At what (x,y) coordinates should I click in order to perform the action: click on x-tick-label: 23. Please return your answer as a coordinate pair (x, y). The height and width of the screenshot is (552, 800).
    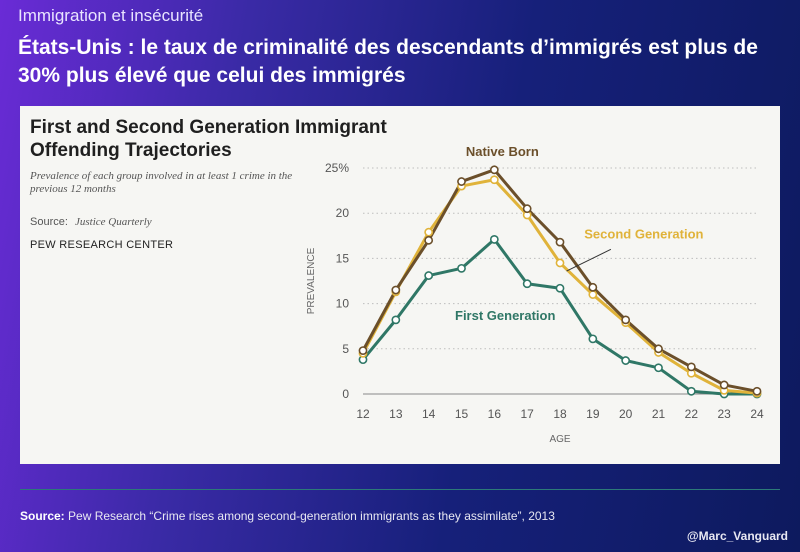
    Looking at the image, I should click on (724, 414).